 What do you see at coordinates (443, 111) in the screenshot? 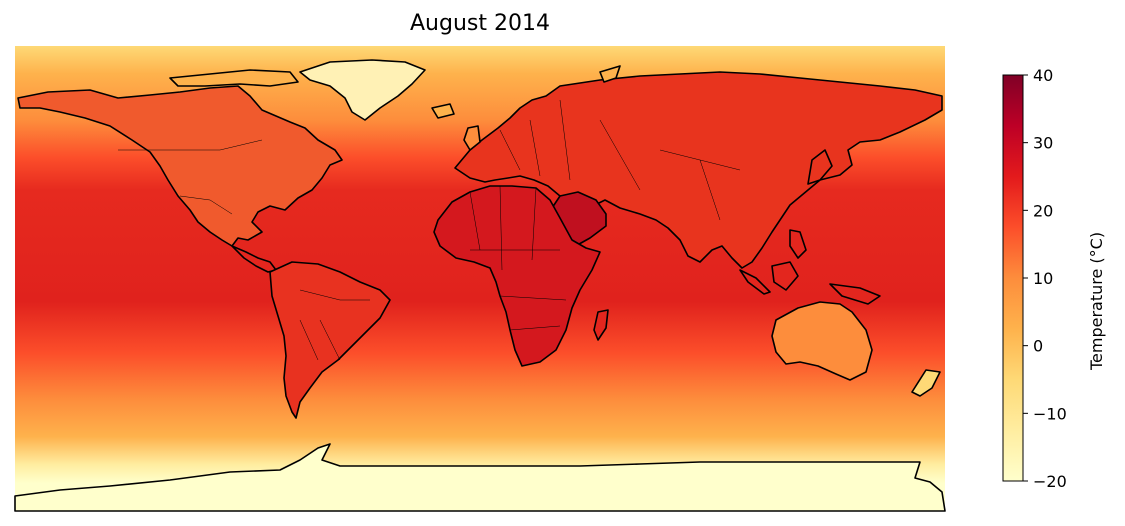
I see `iceland` at bounding box center [443, 111].